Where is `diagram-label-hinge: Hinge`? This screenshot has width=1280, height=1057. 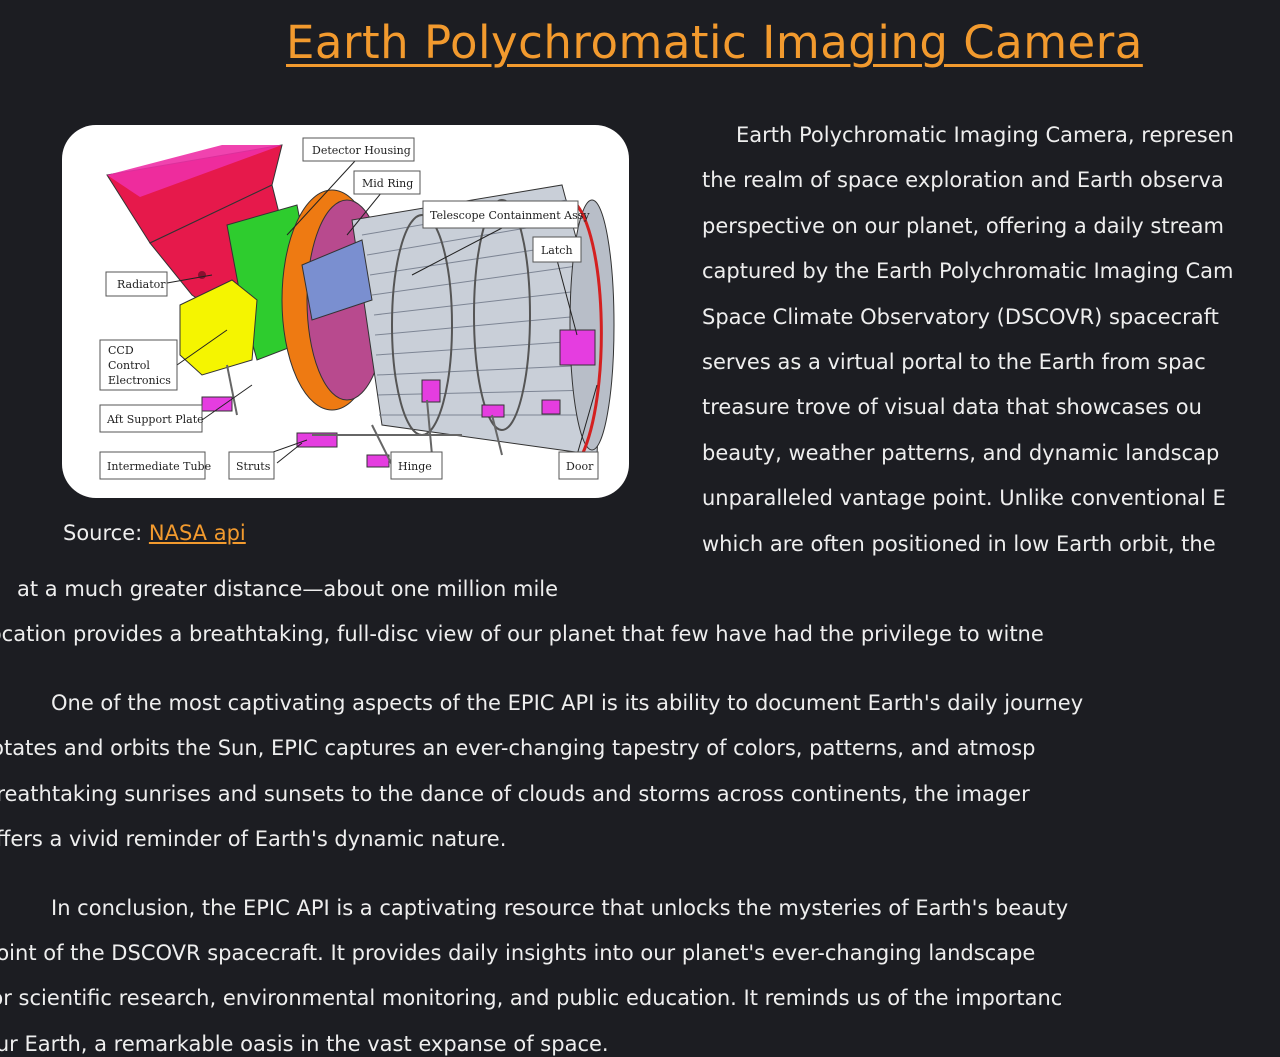 diagram-label-hinge: Hinge is located at coordinates (415, 466).